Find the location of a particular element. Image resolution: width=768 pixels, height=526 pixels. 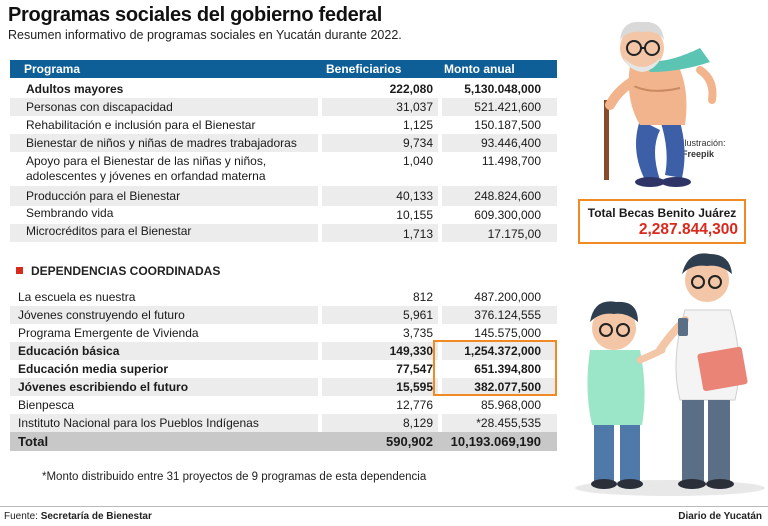

elderly-man-illustration is located at coordinates (660, 104).